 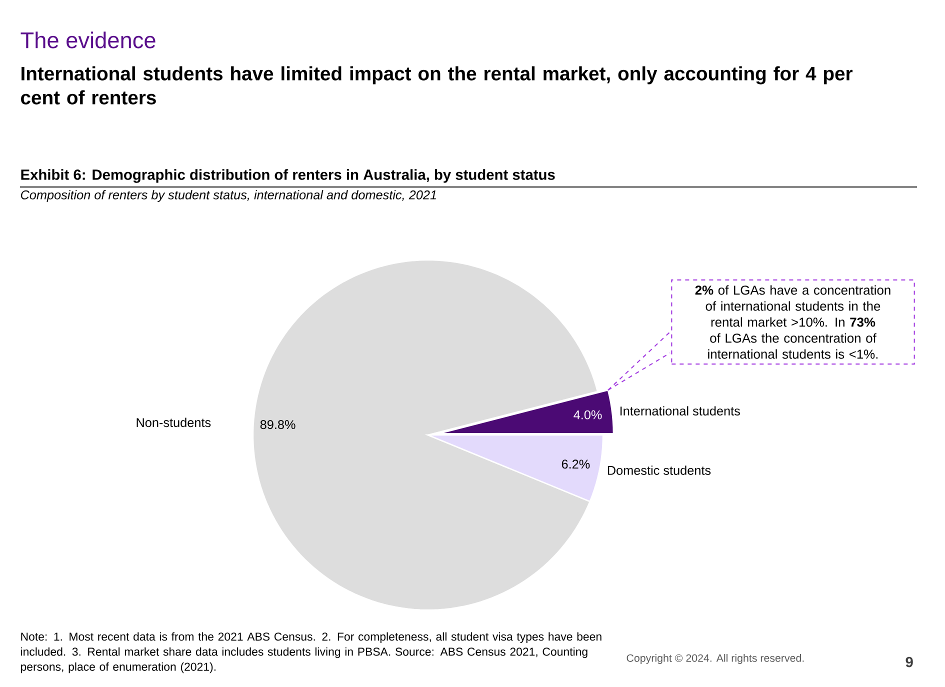 What do you see at coordinates (278, 425) in the screenshot?
I see `data-label: 89.8%` at bounding box center [278, 425].